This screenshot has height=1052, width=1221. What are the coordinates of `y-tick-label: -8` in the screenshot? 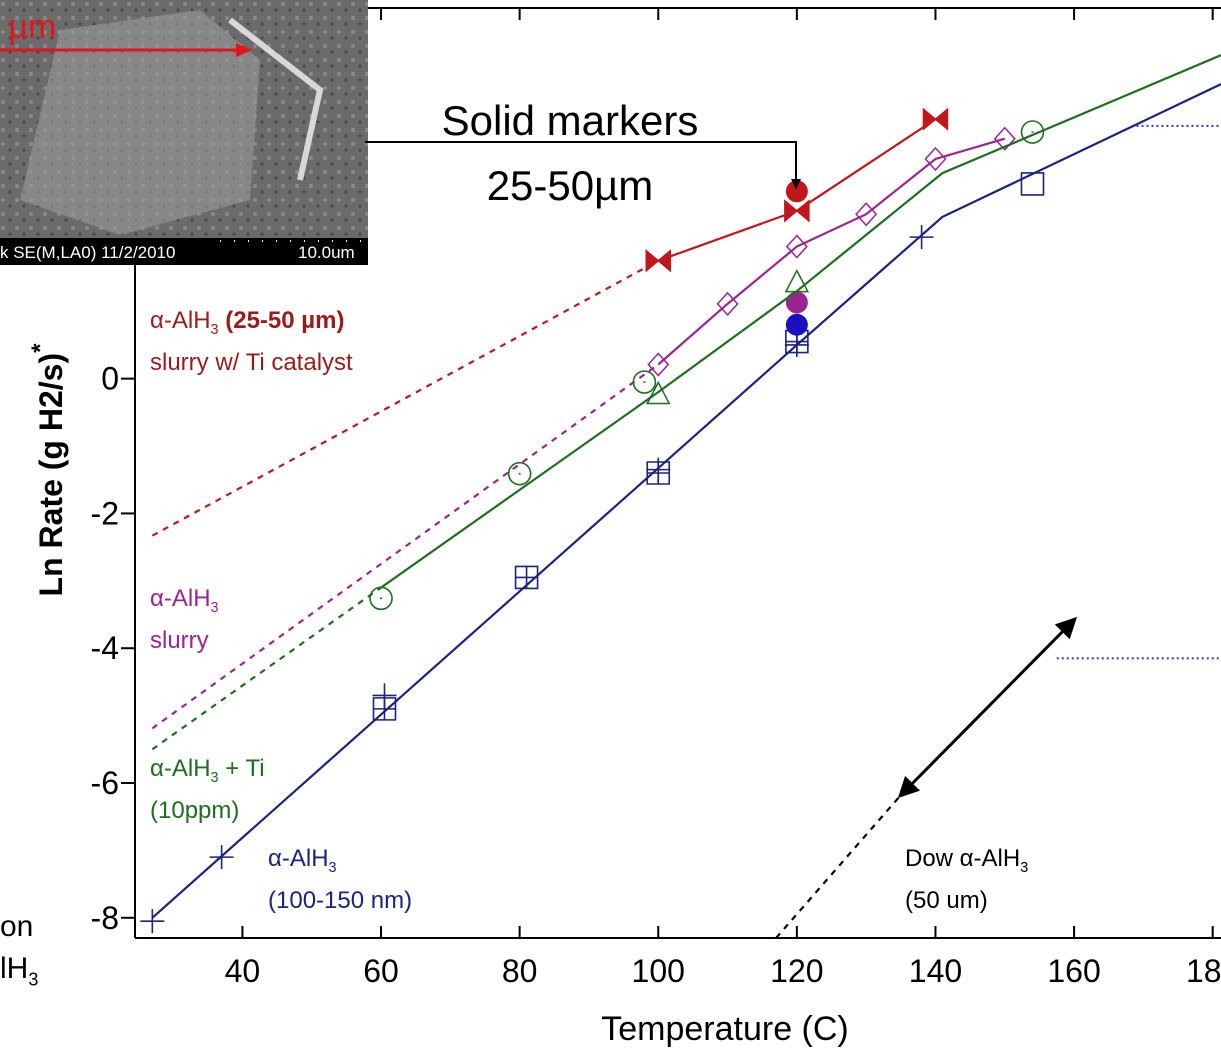 It's located at (105, 918).